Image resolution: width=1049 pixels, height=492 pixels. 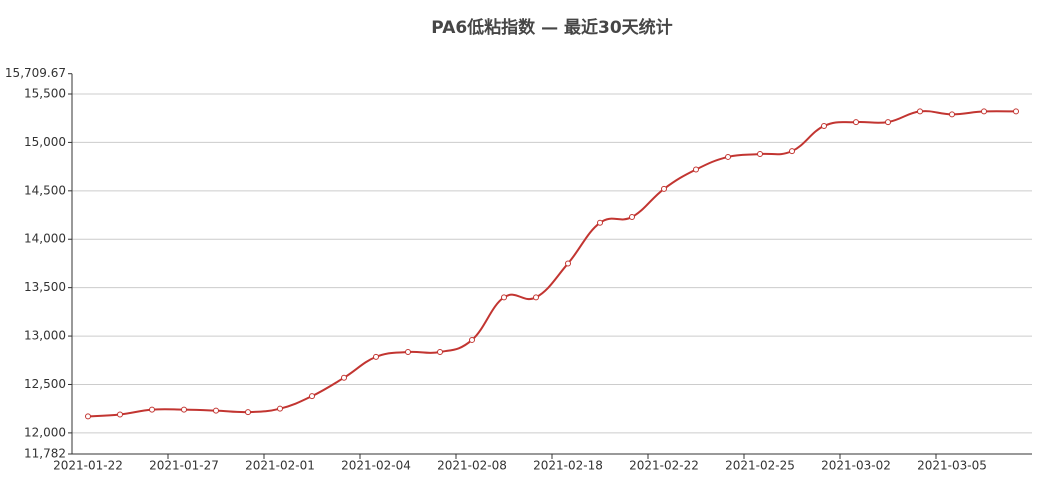 I want to click on x-tick-label: 2021-01-27, so click(x=184, y=466).